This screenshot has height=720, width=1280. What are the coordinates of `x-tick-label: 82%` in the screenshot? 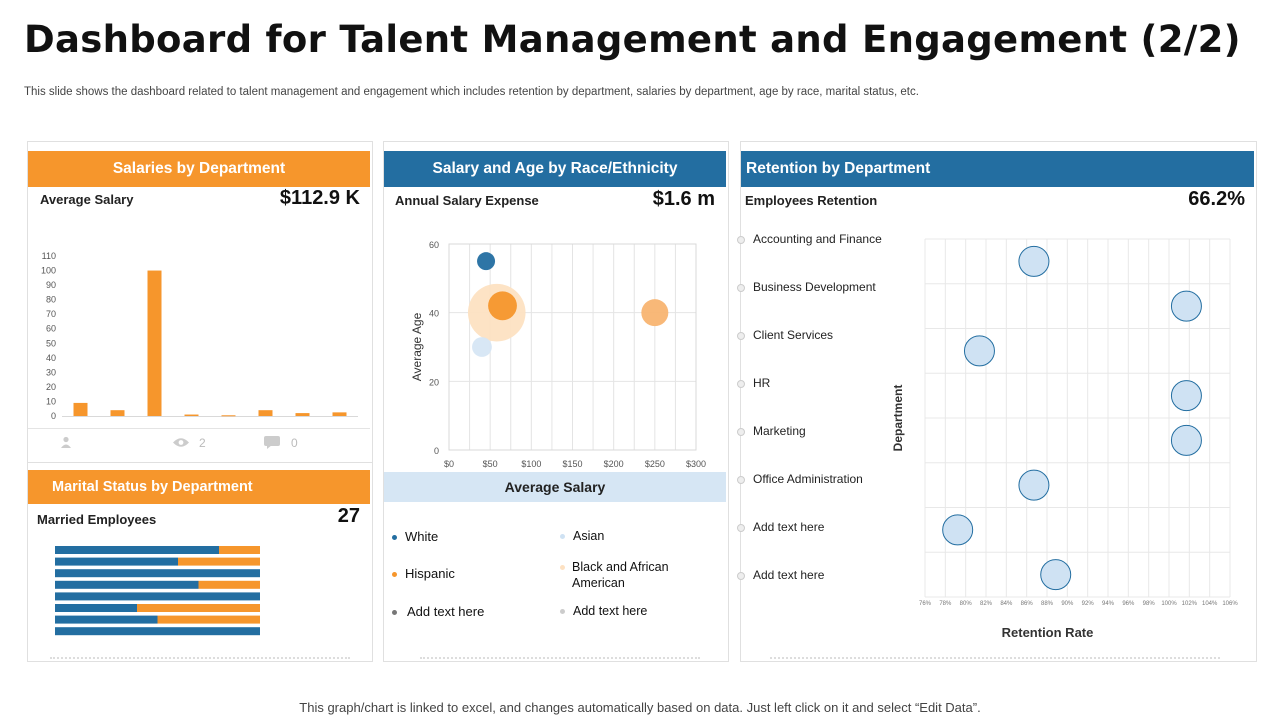 It's located at (986, 604).